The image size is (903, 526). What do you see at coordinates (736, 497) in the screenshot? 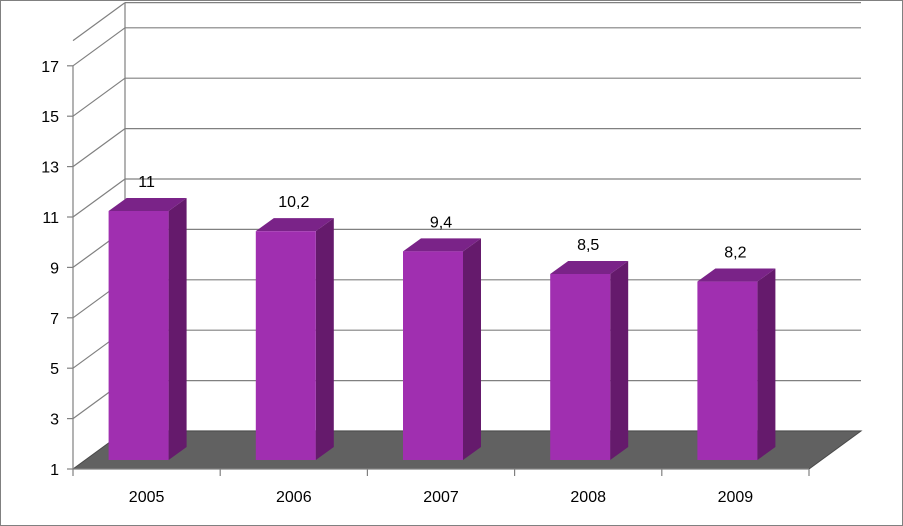
I see `x-tick-label: 2009` at bounding box center [736, 497].